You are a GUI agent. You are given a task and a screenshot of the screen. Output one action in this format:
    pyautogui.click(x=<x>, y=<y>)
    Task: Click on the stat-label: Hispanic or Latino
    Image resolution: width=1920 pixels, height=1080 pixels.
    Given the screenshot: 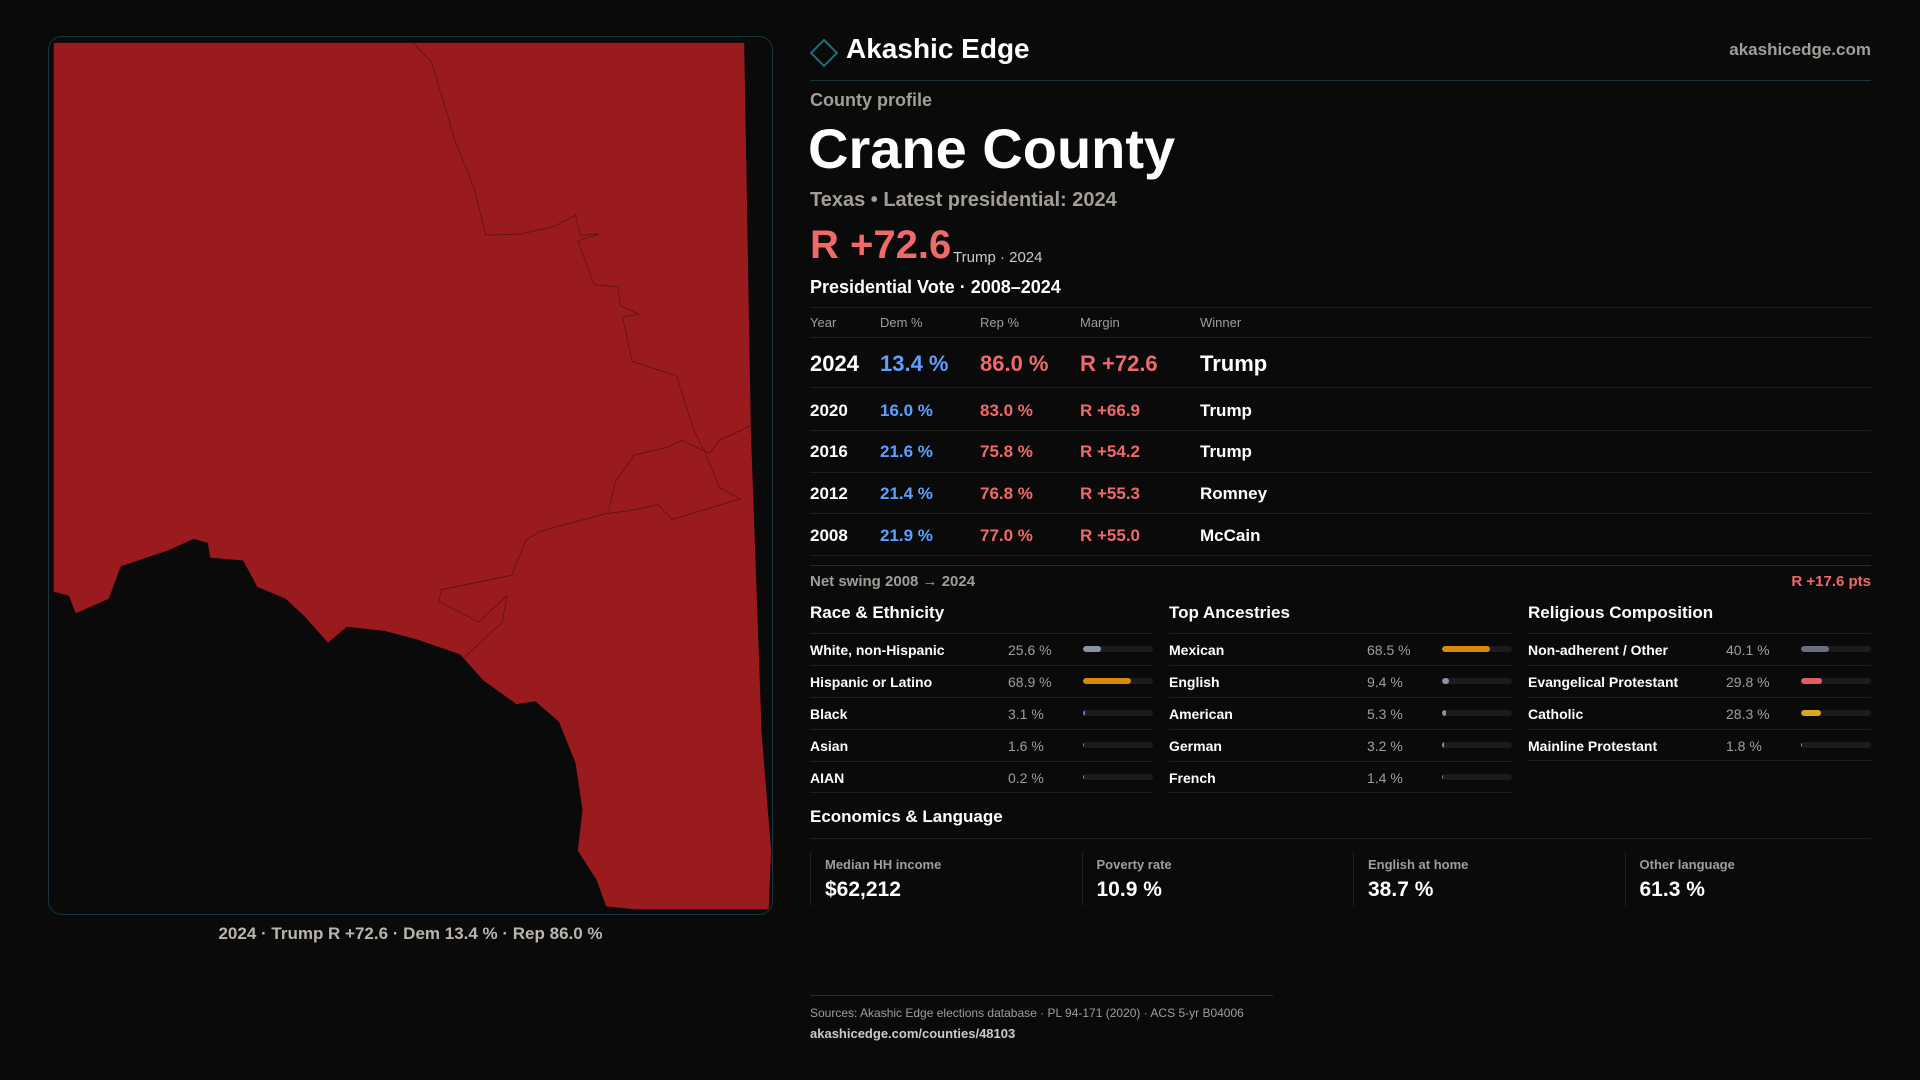 What is the action you would take?
    pyautogui.click(x=871, y=682)
    